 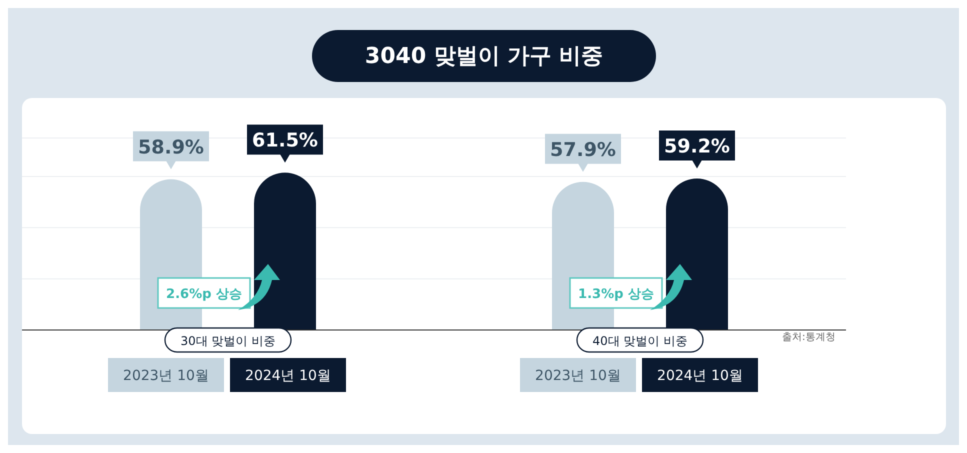 I want to click on data-label: 59.2%, so click(x=697, y=147).